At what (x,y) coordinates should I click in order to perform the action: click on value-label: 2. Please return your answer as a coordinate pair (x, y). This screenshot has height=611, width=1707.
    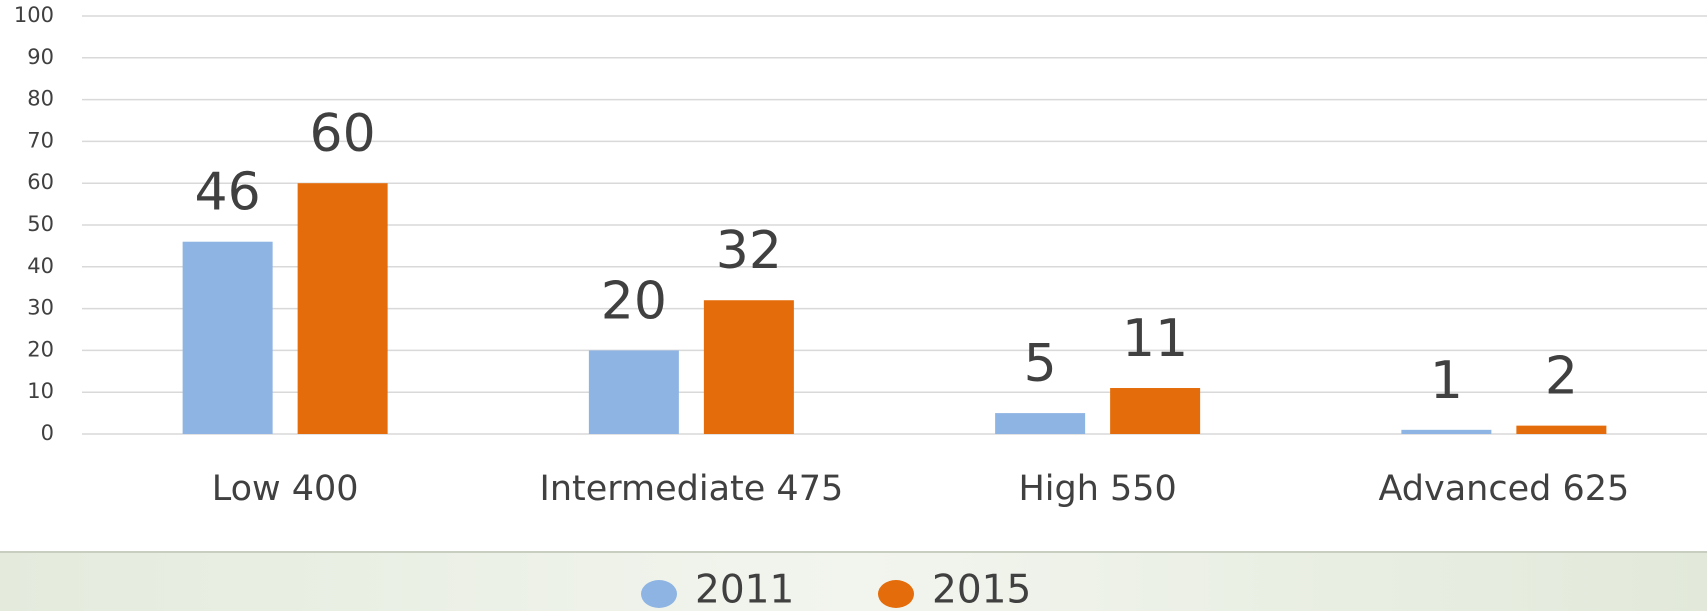
    Looking at the image, I should click on (1561, 377).